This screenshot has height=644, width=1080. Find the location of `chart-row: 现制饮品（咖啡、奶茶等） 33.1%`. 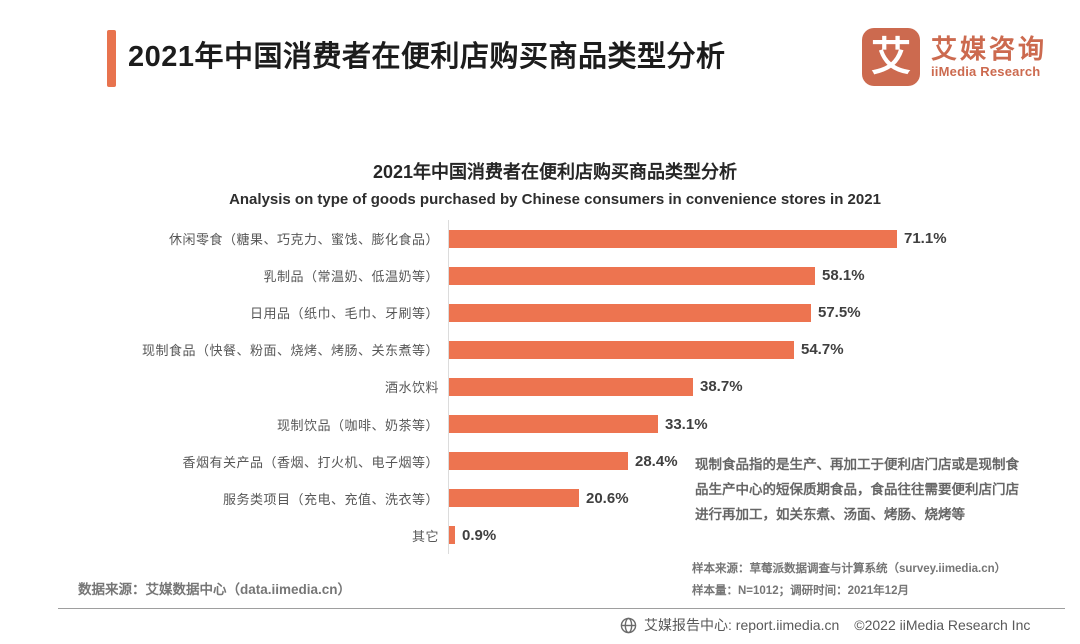

chart-row: 现制饮品（咖啡、奶茶等） 33.1% is located at coordinates (540, 424).